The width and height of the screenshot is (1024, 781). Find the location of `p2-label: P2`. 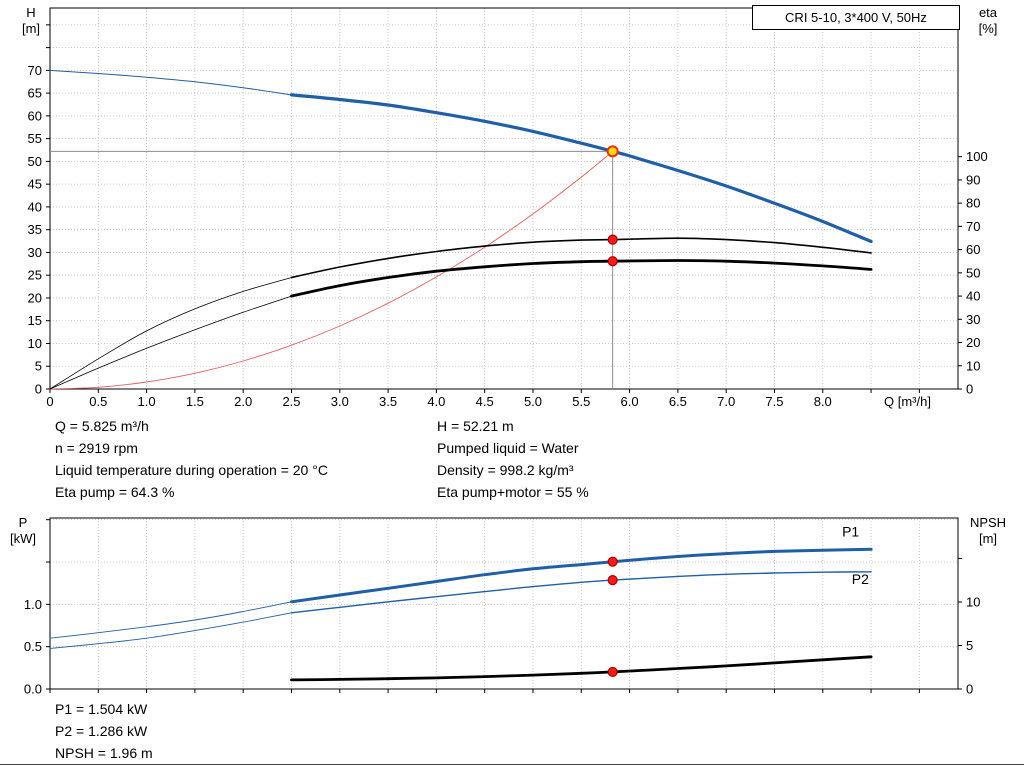

p2-label: P2 is located at coordinates (860, 579).